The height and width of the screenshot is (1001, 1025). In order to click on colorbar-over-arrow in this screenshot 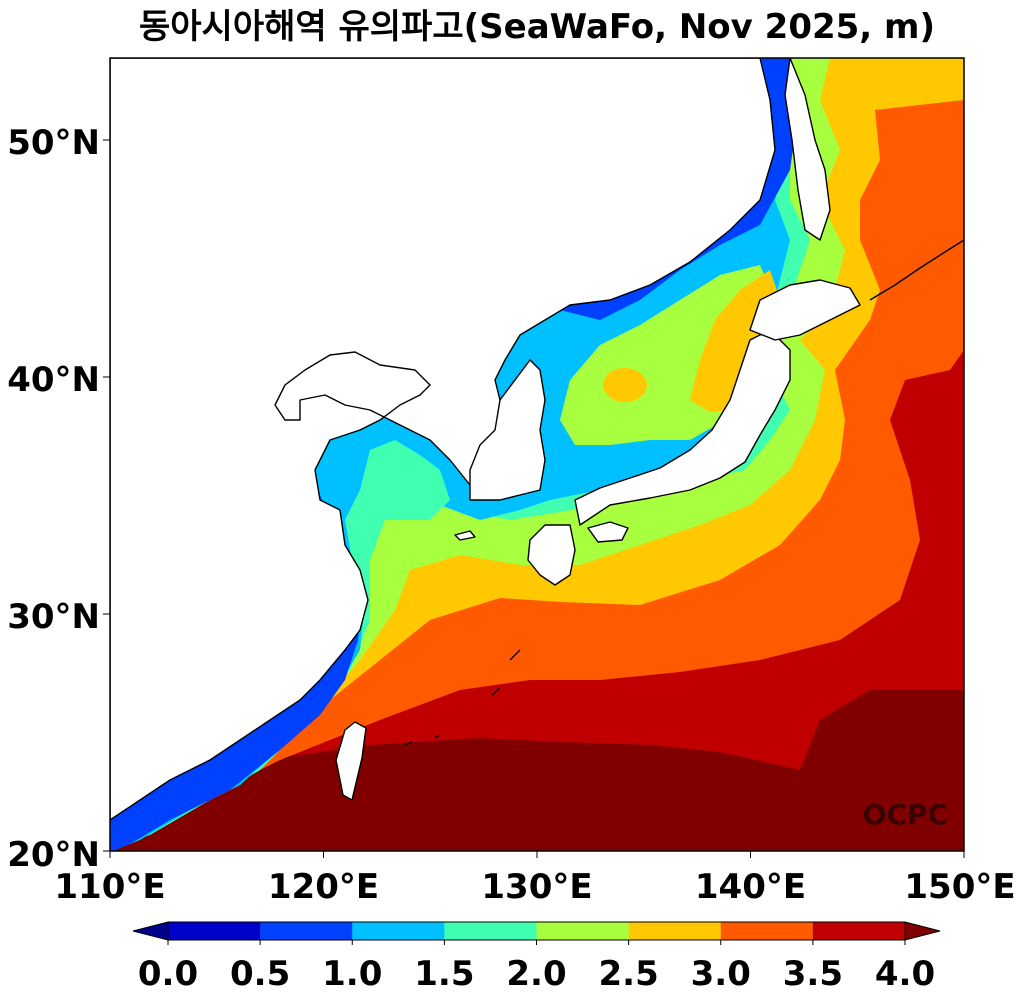, I will do `click(922, 931)`.